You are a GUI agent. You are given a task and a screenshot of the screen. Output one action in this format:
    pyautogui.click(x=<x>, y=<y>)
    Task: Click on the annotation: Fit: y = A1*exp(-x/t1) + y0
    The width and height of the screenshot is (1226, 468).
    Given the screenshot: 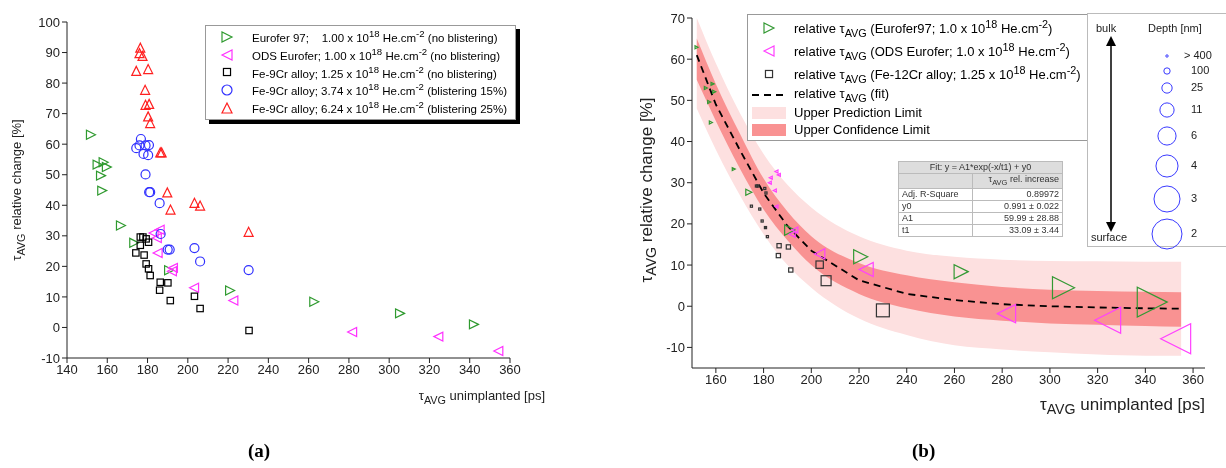 What is the action you would take?
    pyautogui.click(x=980, y=167)
    